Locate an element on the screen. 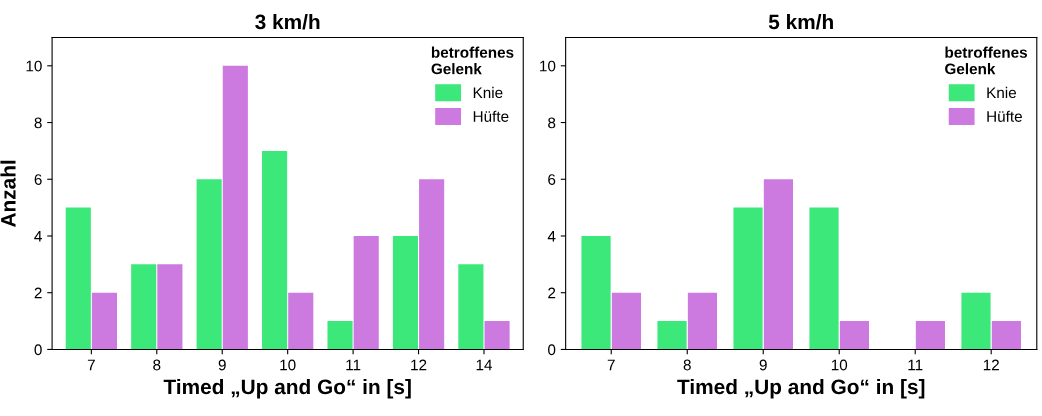 The height and width of the screenshot is (416, 1042). y-axis-title: Anzahl is located at coordinates (8, 194).